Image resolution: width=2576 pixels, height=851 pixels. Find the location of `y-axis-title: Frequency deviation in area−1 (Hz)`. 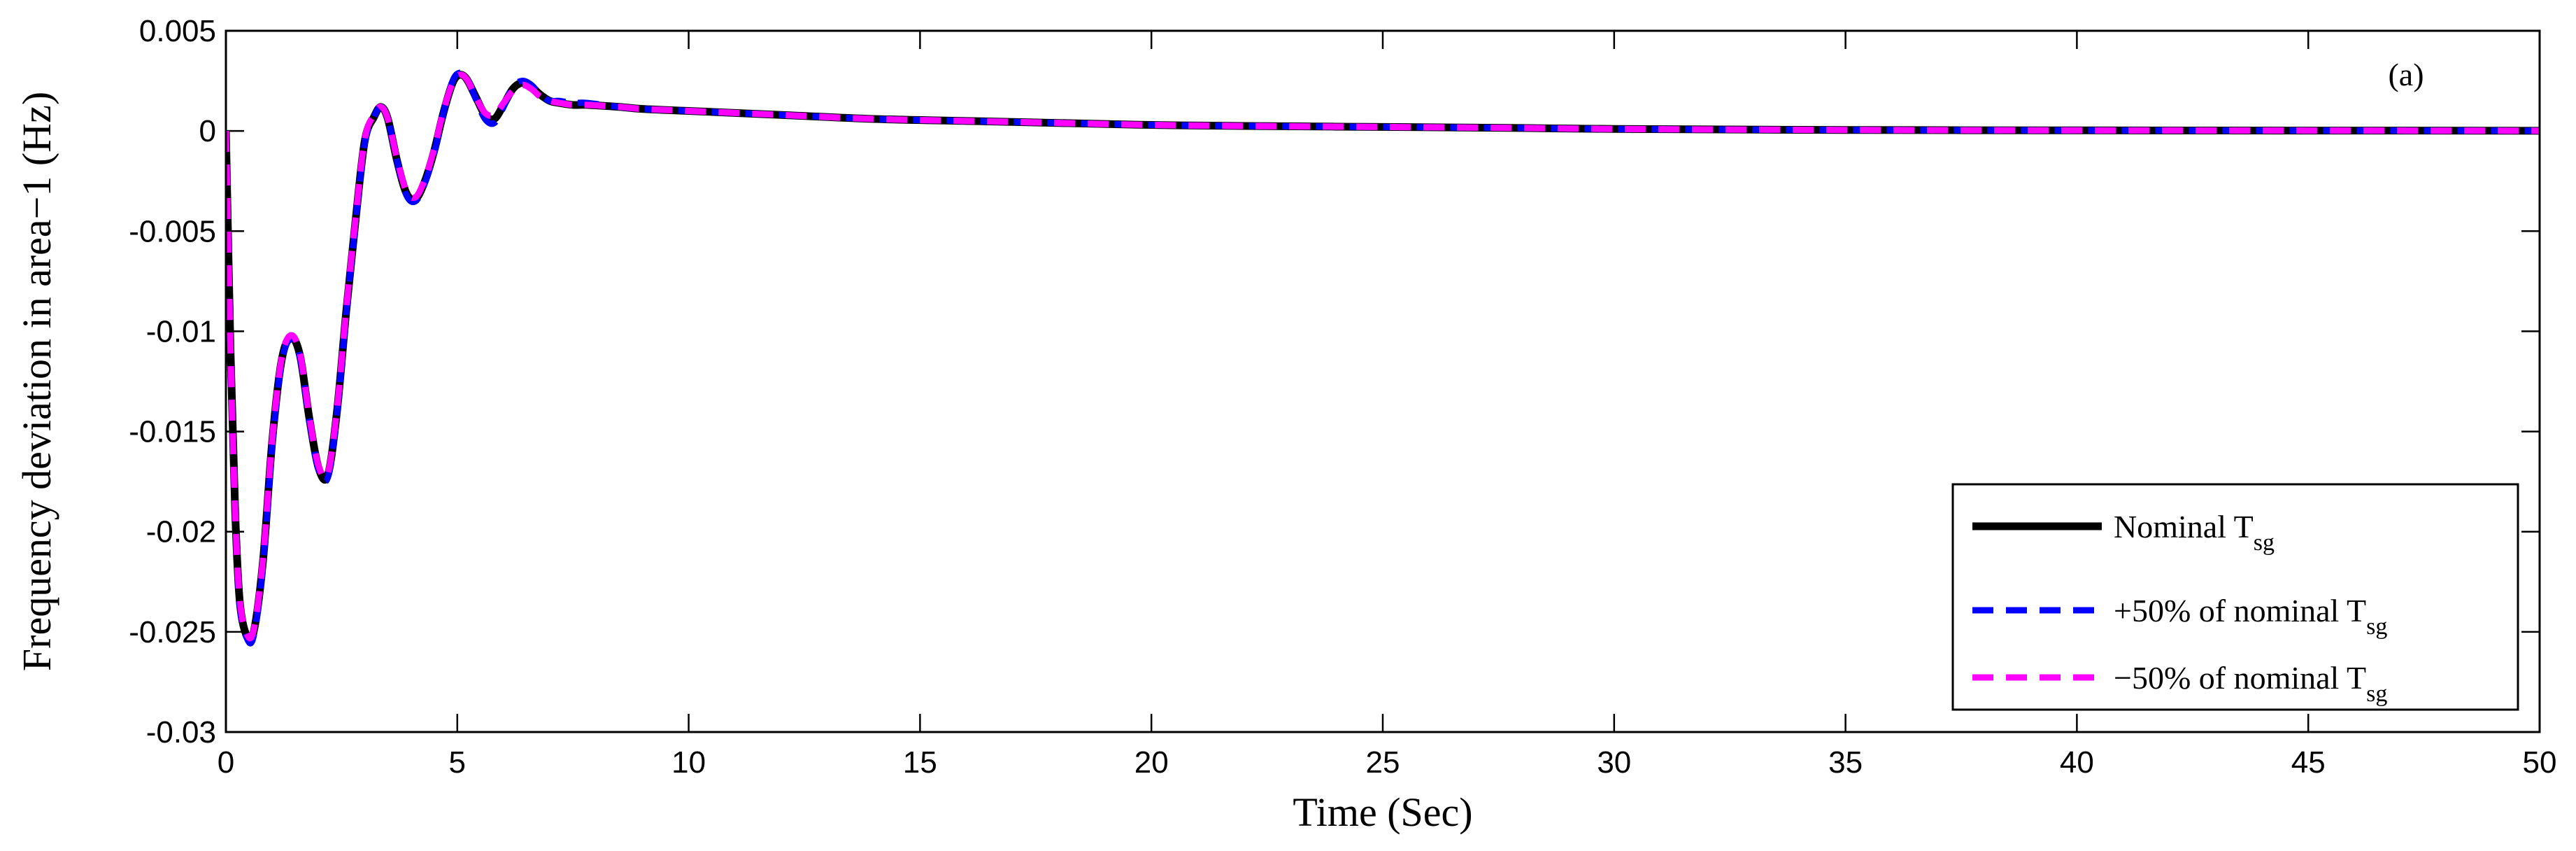

y-axis-title: Frequency deviation in area−1 (Hz) is located at coordinates (36, 382).